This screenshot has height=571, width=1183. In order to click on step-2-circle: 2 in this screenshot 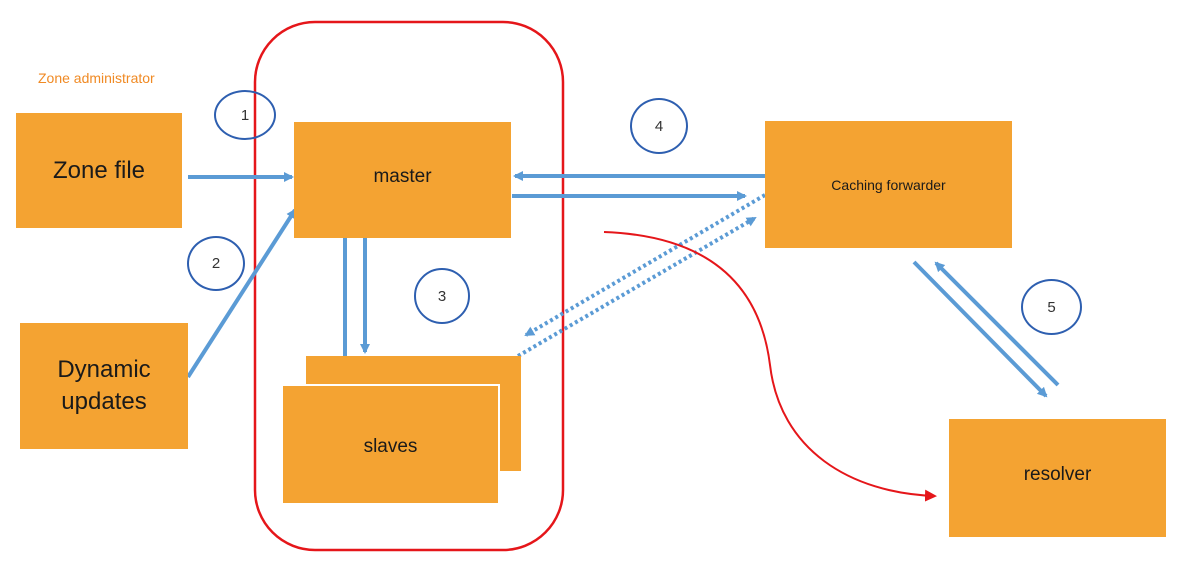, I will do `click(216, 263)`.